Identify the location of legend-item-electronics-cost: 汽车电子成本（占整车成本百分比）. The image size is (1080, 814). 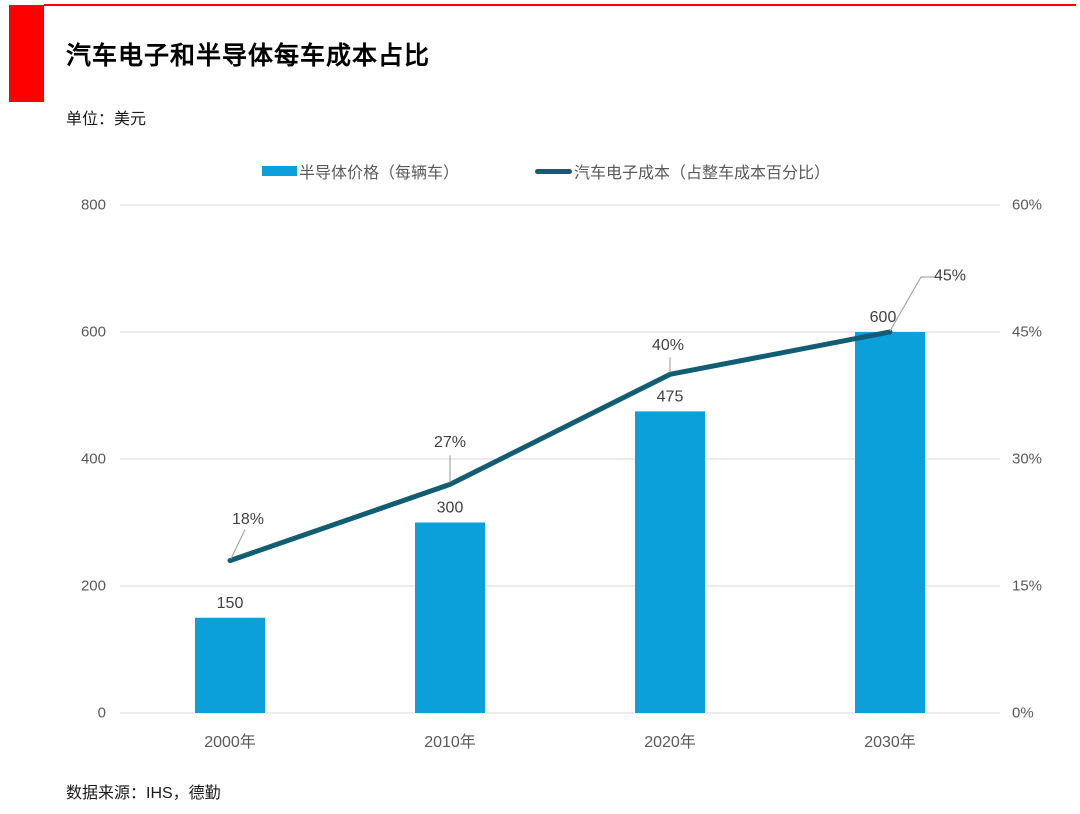
(682, 171).